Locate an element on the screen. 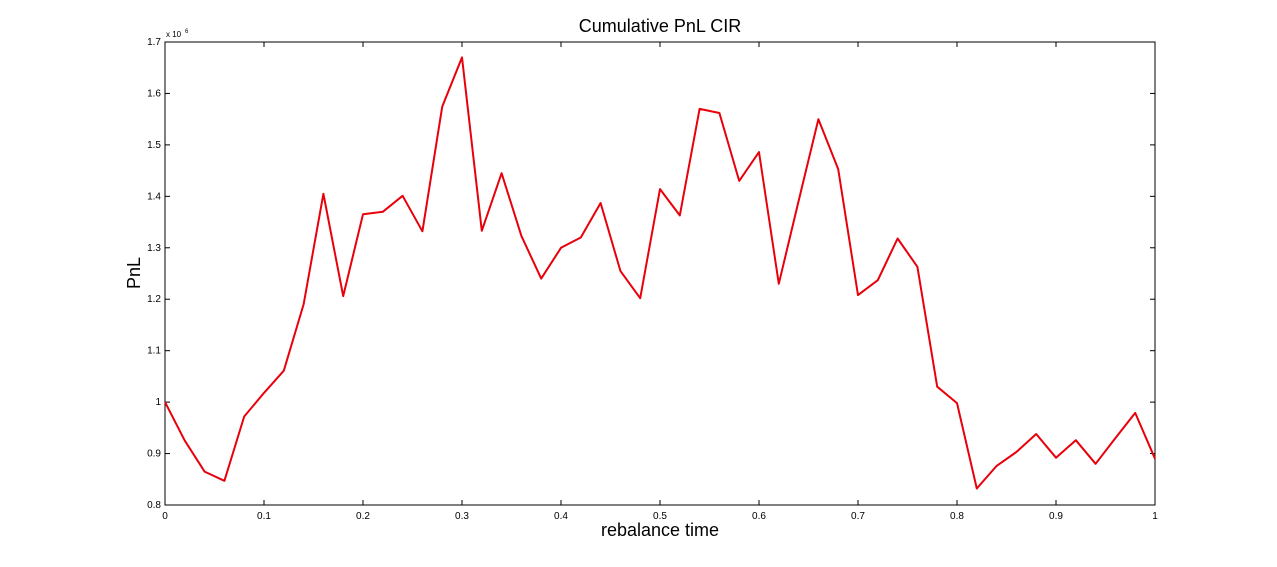  x-tick-label: 0.4 is located at coordinates (561, 516).